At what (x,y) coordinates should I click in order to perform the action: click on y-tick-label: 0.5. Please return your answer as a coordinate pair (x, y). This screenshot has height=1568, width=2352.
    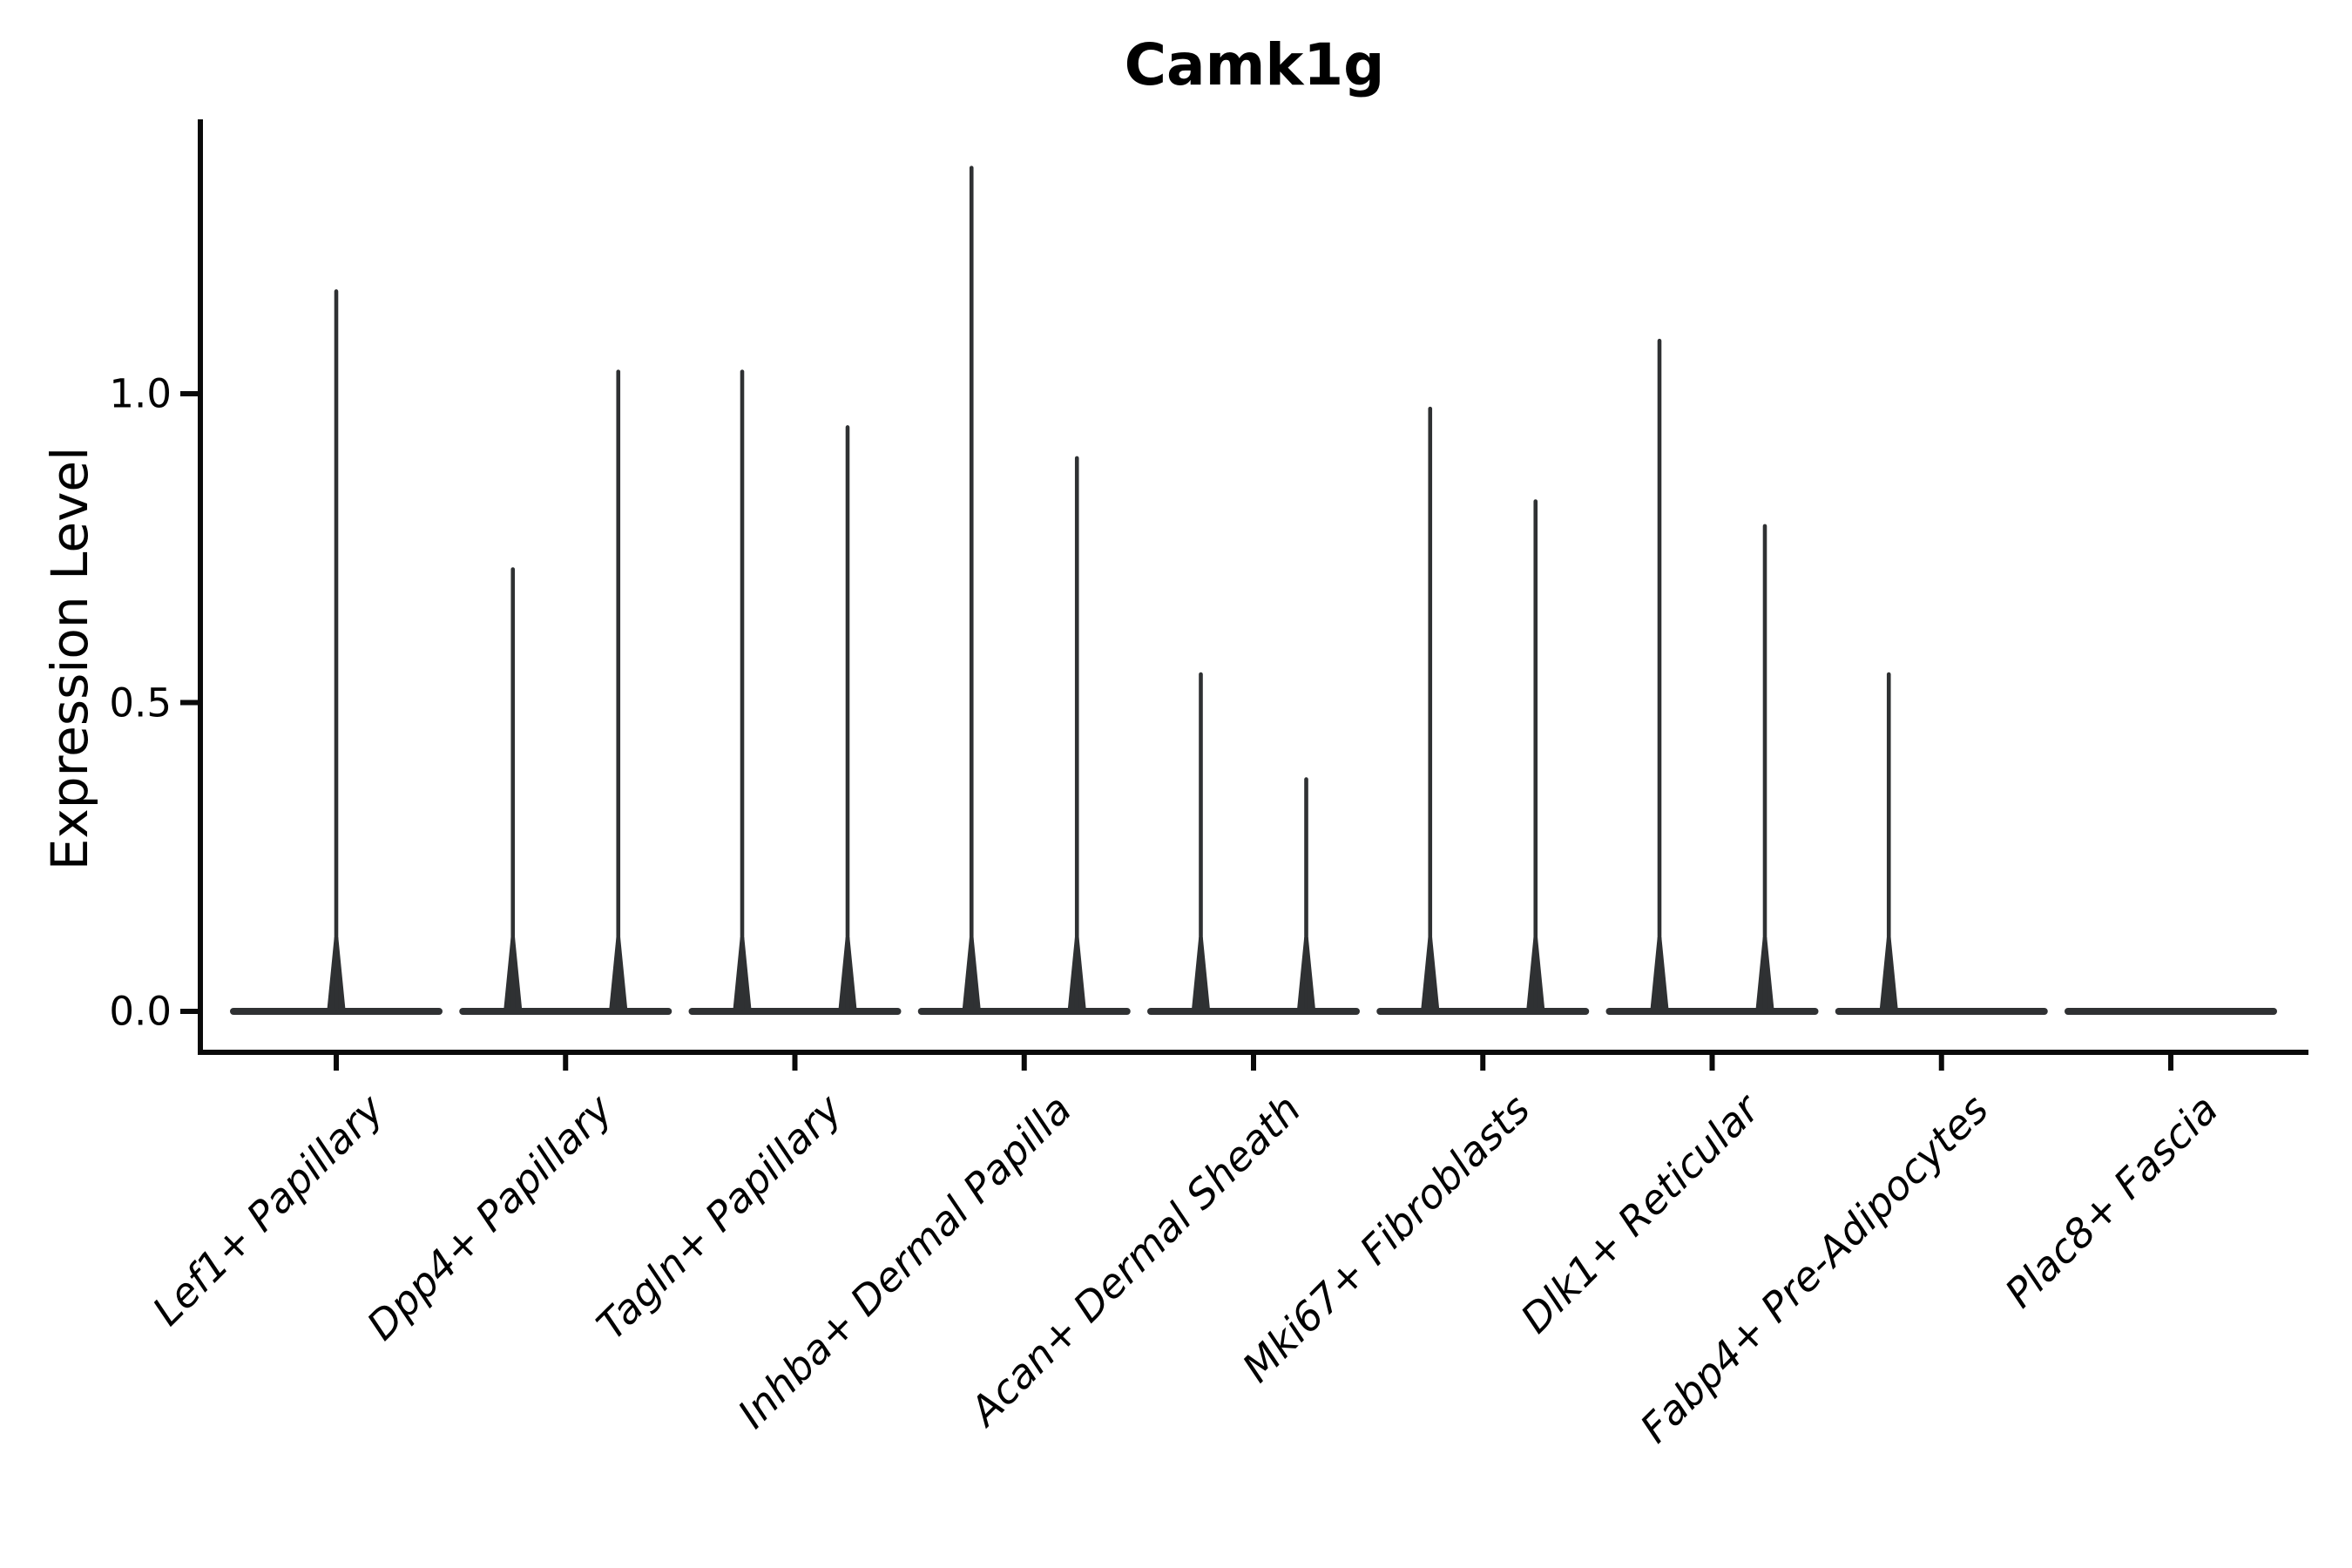
    Looking at the image, I should click on (140, 702).